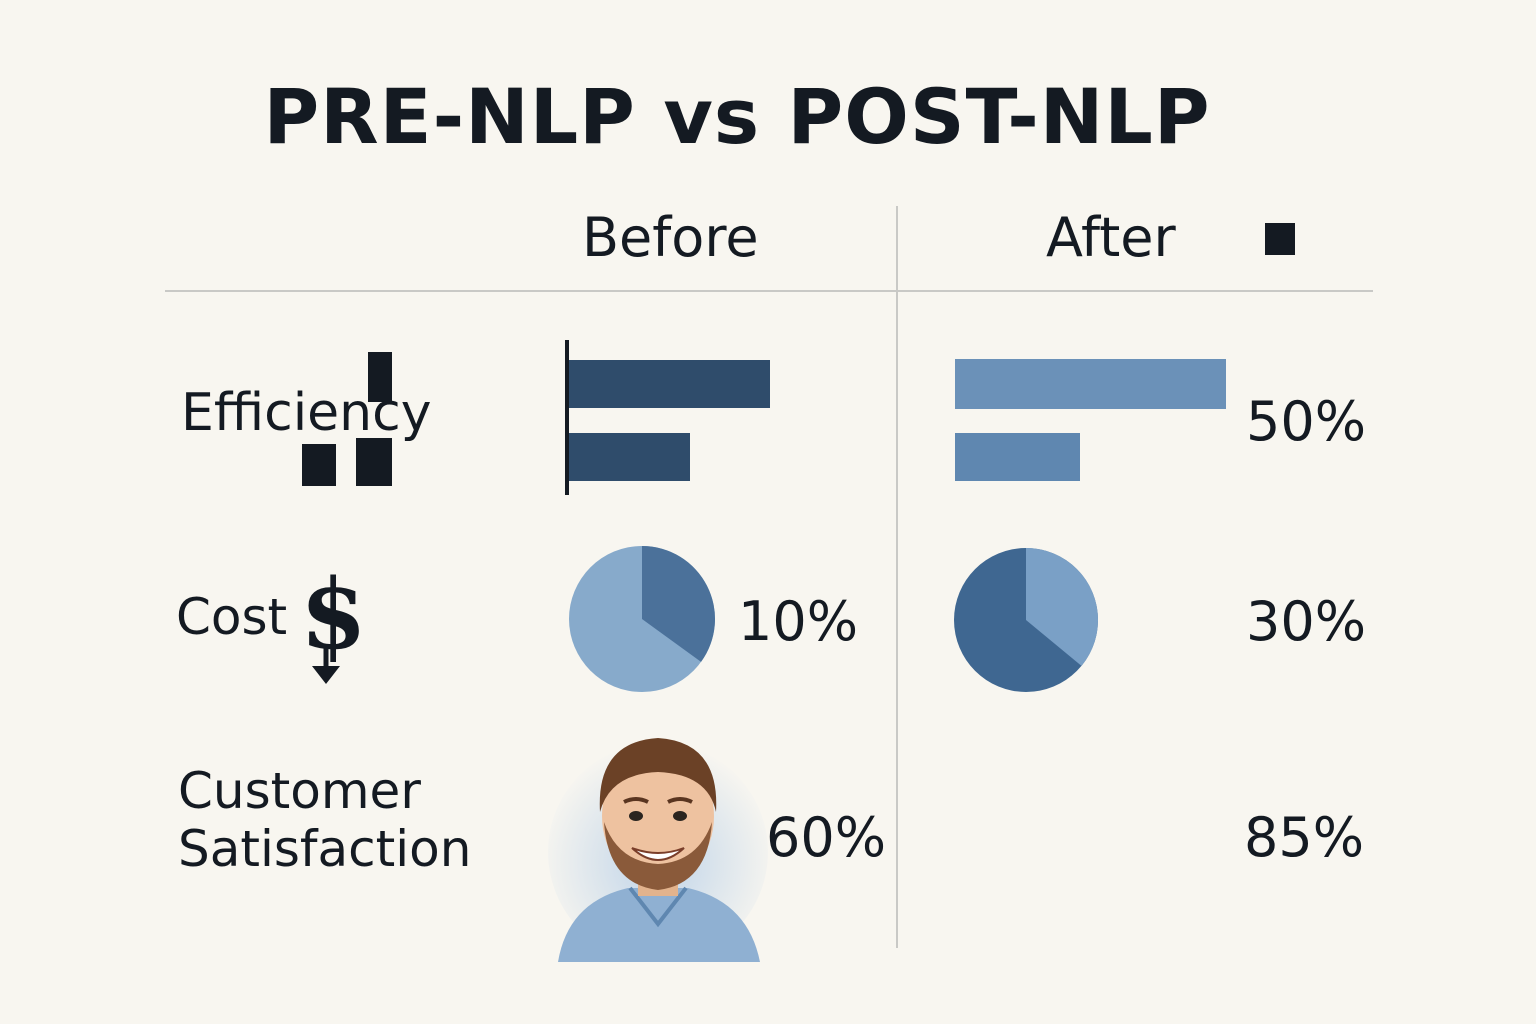 The height and width of the screenshot is (1024, 1536). What do you see at coordinates (826, 837) in the screenshot?
I see `satisfaction-before-value: 60%` at bounding box center [826, 837].